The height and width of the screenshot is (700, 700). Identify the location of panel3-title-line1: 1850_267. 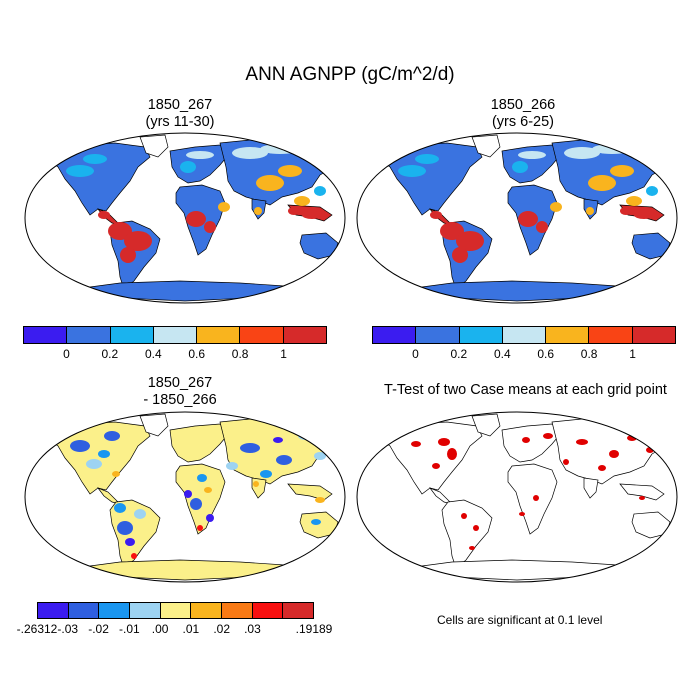
(180, 383).